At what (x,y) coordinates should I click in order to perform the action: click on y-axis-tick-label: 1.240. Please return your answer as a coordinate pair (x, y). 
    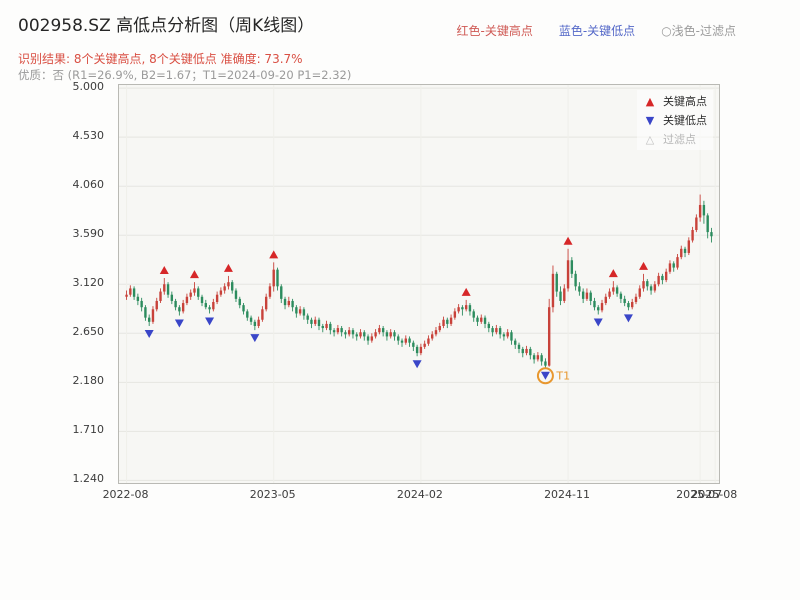
    Looking at the image, I should click on (88, 479).